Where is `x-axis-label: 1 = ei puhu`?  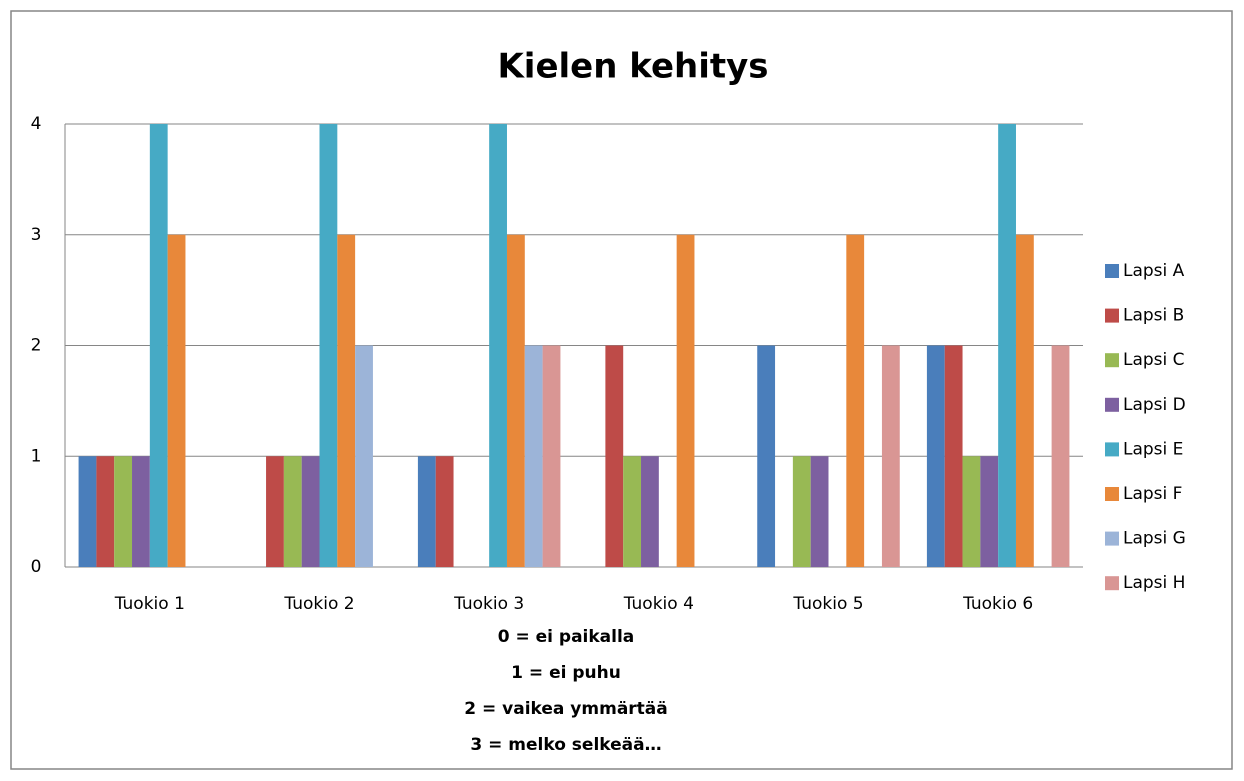
x-axis-label: 1 = ei puhu is located at coordinates (566, 673).